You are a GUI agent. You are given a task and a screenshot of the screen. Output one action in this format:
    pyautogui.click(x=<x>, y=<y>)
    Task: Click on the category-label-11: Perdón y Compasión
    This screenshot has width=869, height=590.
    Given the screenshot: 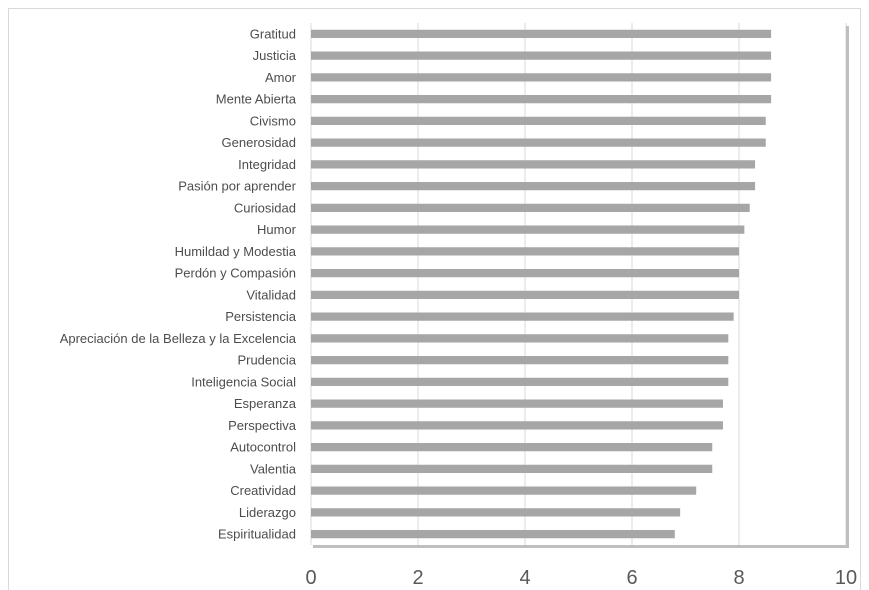 What is the action you would take?
    pyautogui.click(x=235, y=273)
    